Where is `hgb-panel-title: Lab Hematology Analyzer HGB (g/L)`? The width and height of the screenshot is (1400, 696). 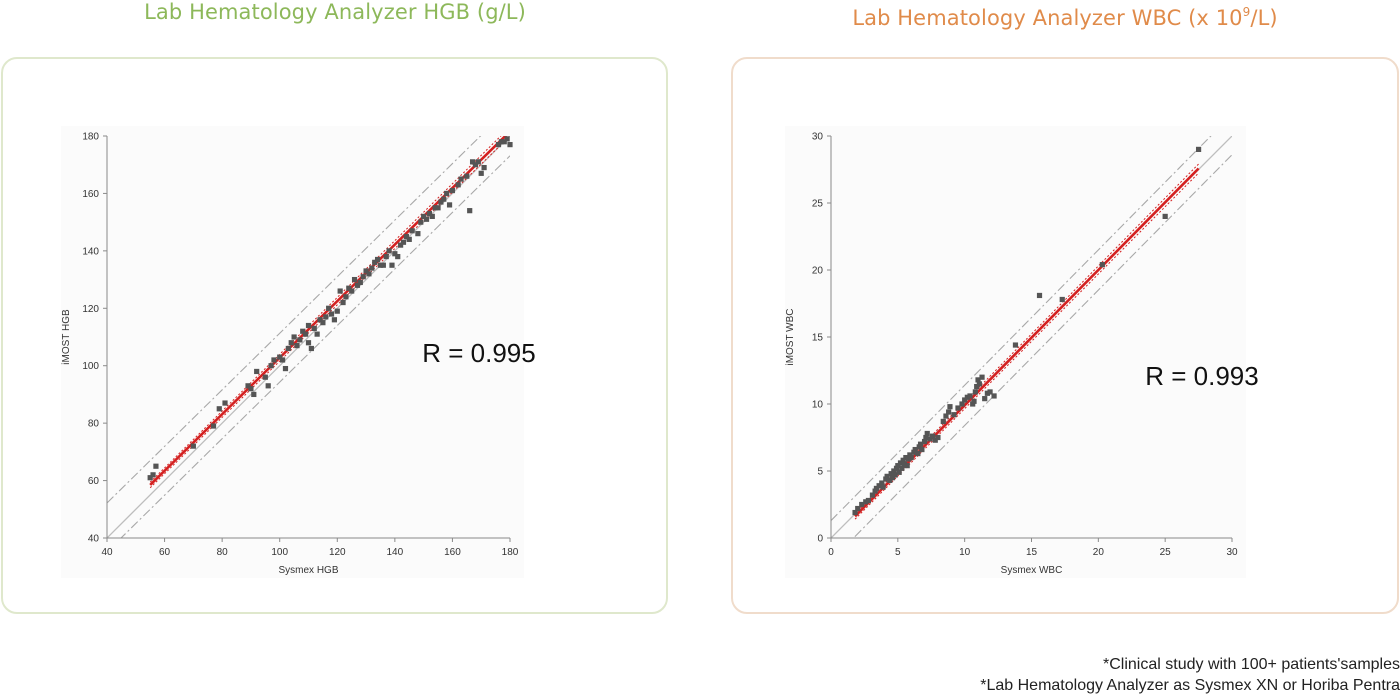
hgb-panel-title: Lab Hematology Analyzer HGB (g/L) is located at coordinates (335, 13).